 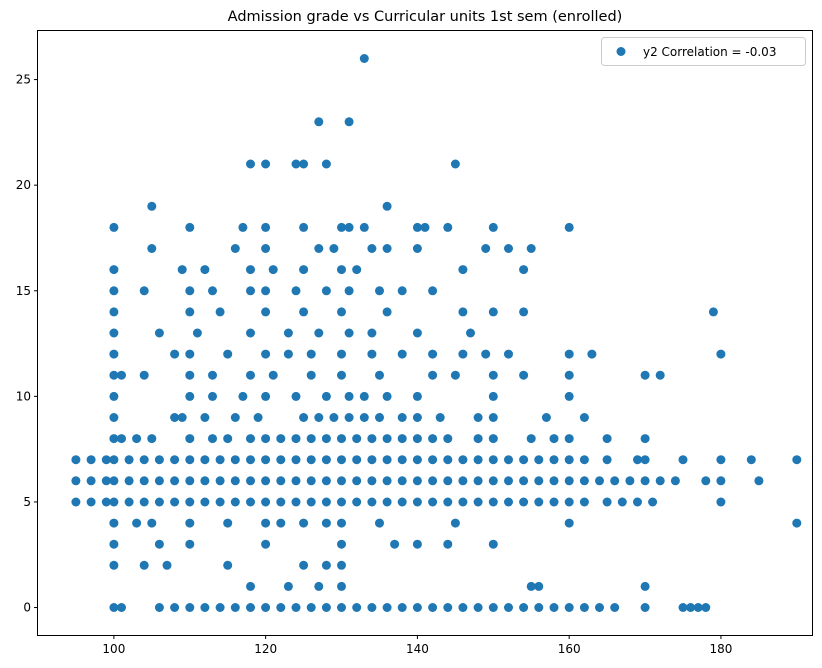 I want to click on x-tick-label: 120, so click(x=265, y=649).